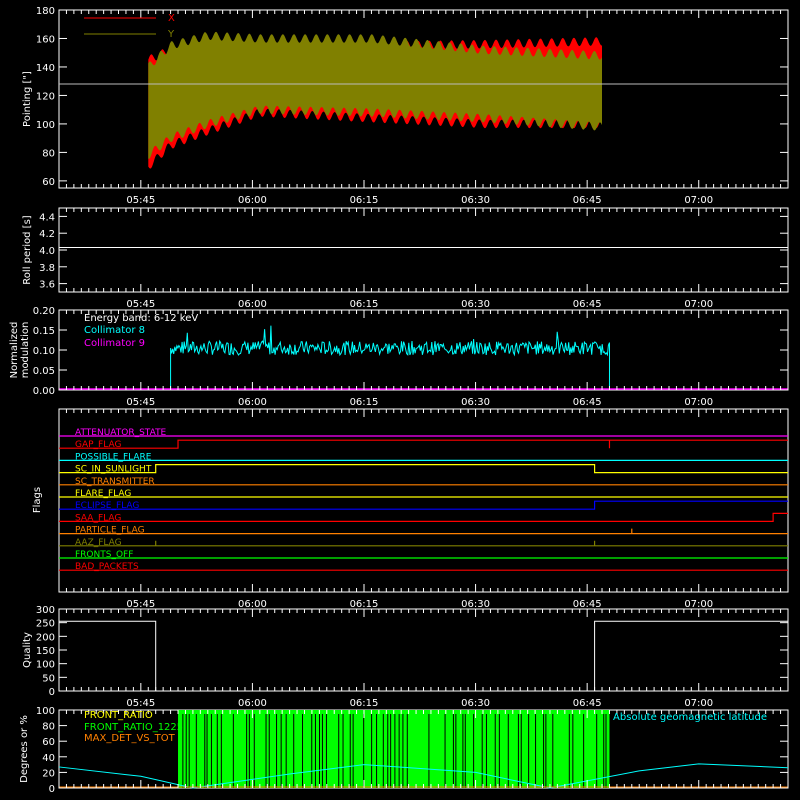  What do you see at coordinates (47, 217) in the screenshot?
I see `y-tick-label: 4.4` at bounding box center [47, 217].